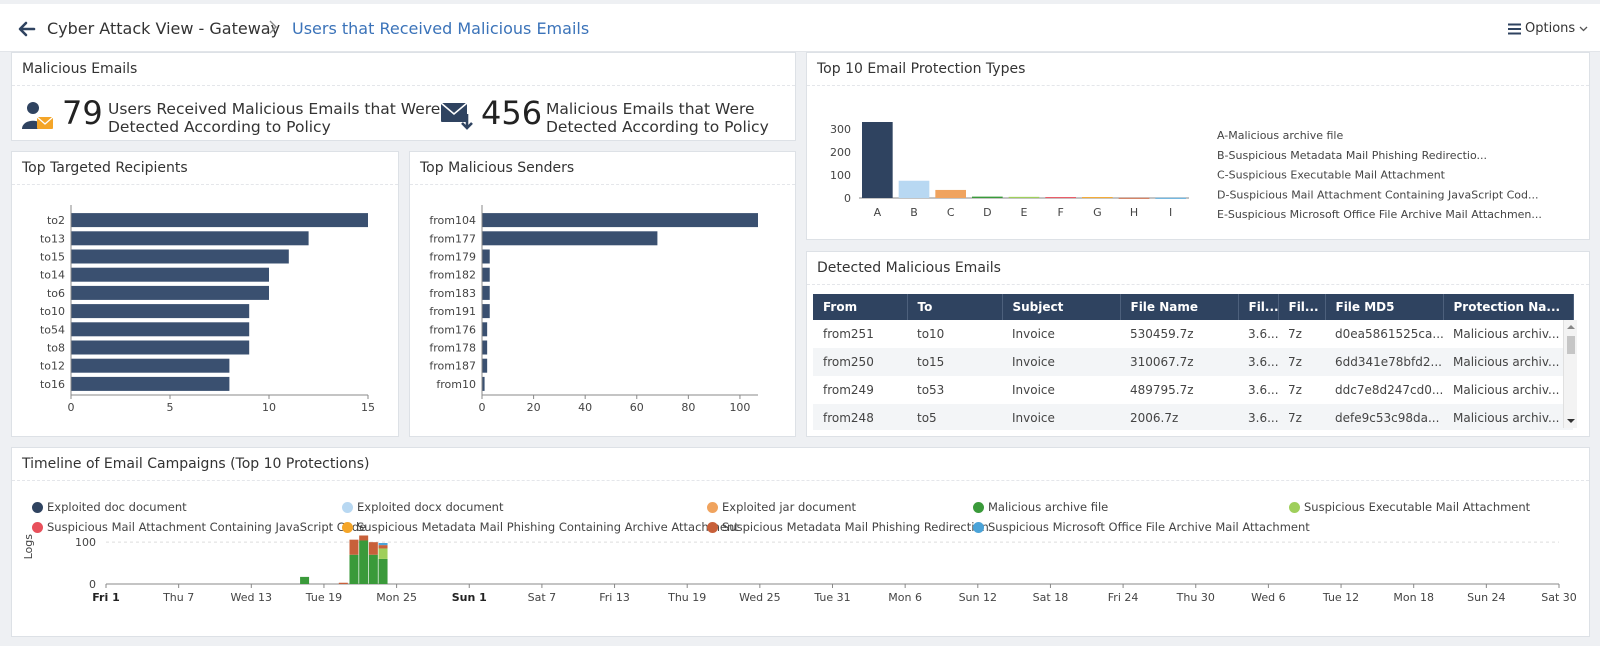 The height and width of the screenshot is (646, 1600). I want to click on legend-item: Malicious archive file, so click(1040, 507).